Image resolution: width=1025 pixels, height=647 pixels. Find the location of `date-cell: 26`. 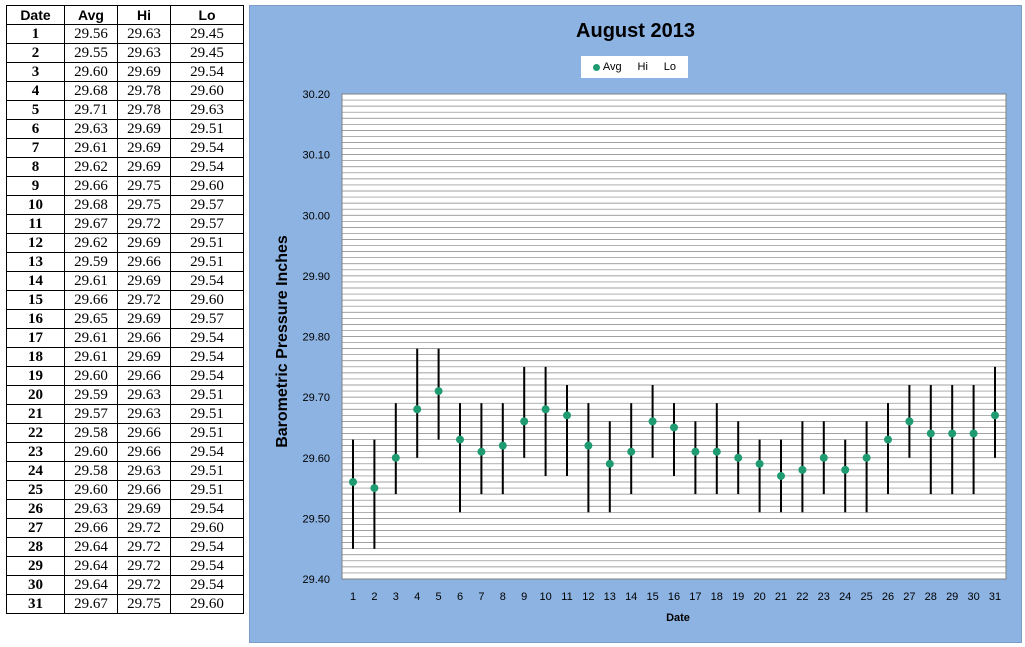

date-cell: 26 is located at coordinates (35, 509).